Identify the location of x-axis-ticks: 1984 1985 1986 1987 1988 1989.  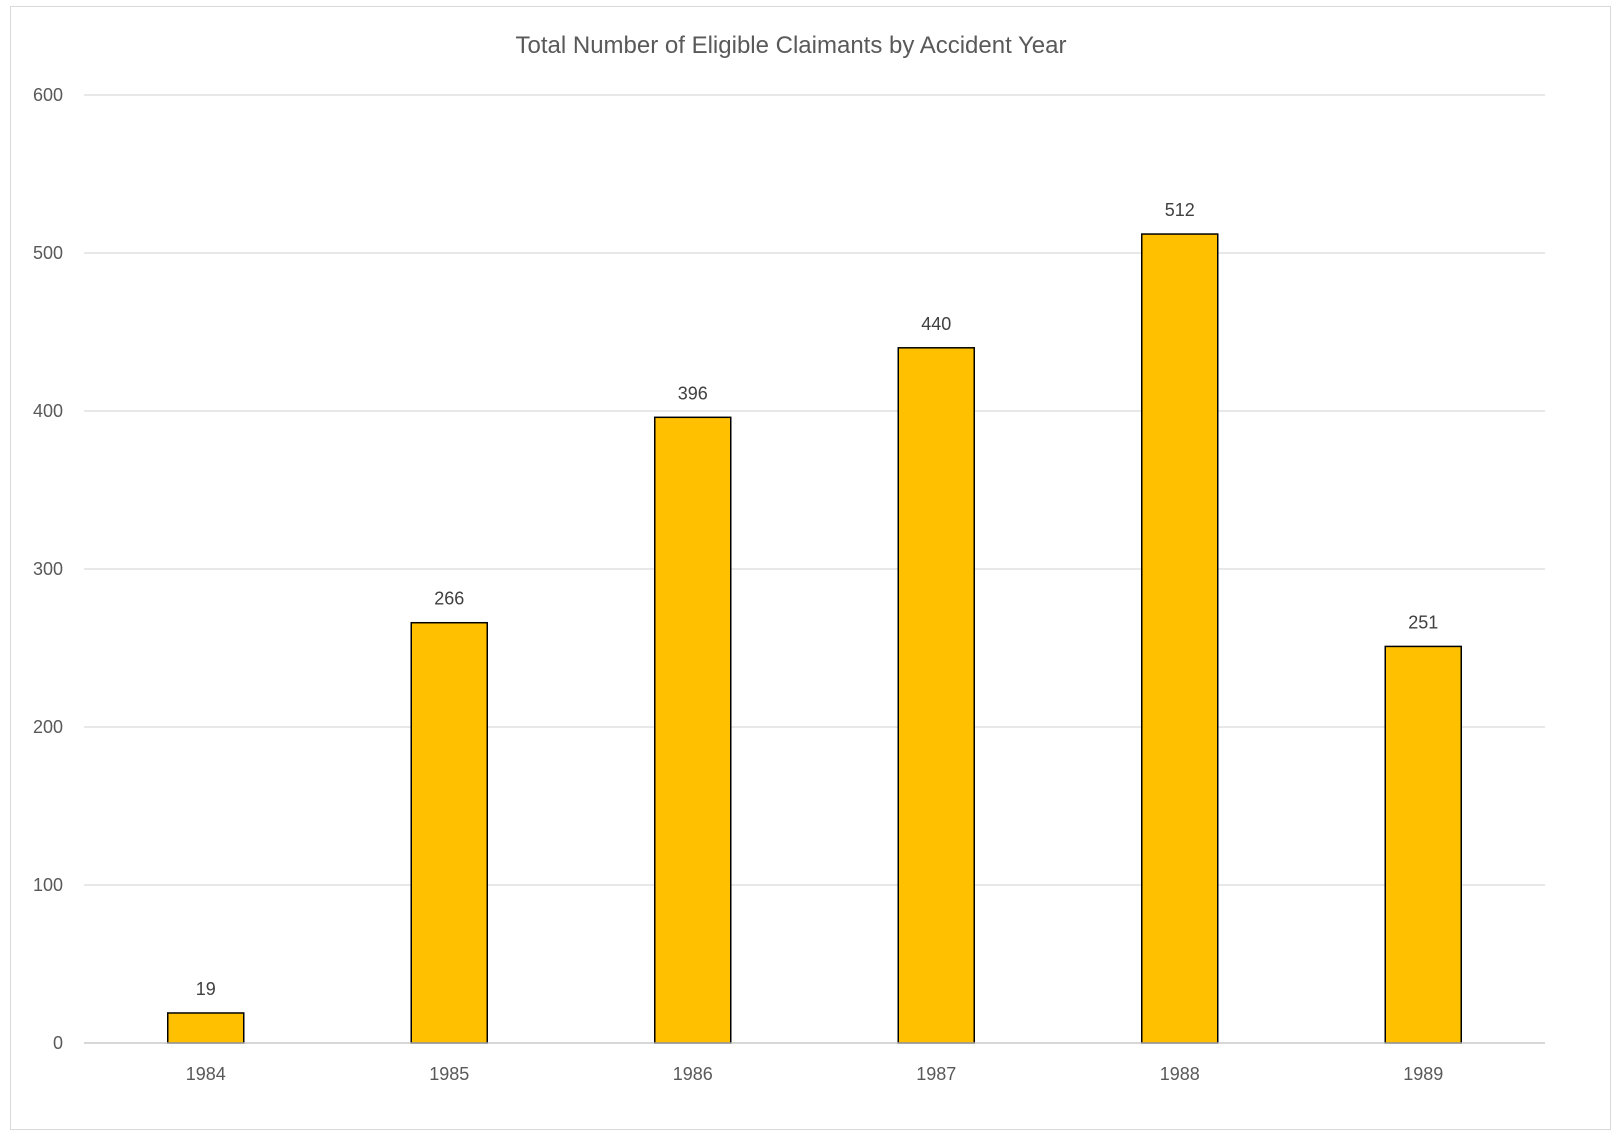
(815, 1074).